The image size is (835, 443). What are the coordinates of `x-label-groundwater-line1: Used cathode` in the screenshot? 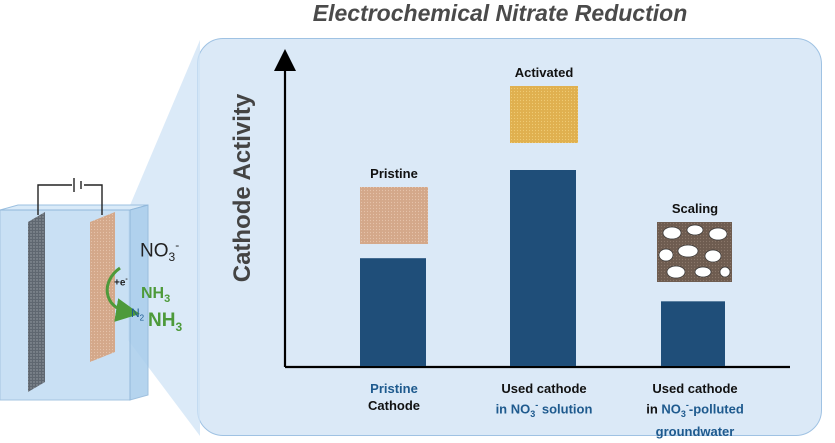 It's located at (695, 388).